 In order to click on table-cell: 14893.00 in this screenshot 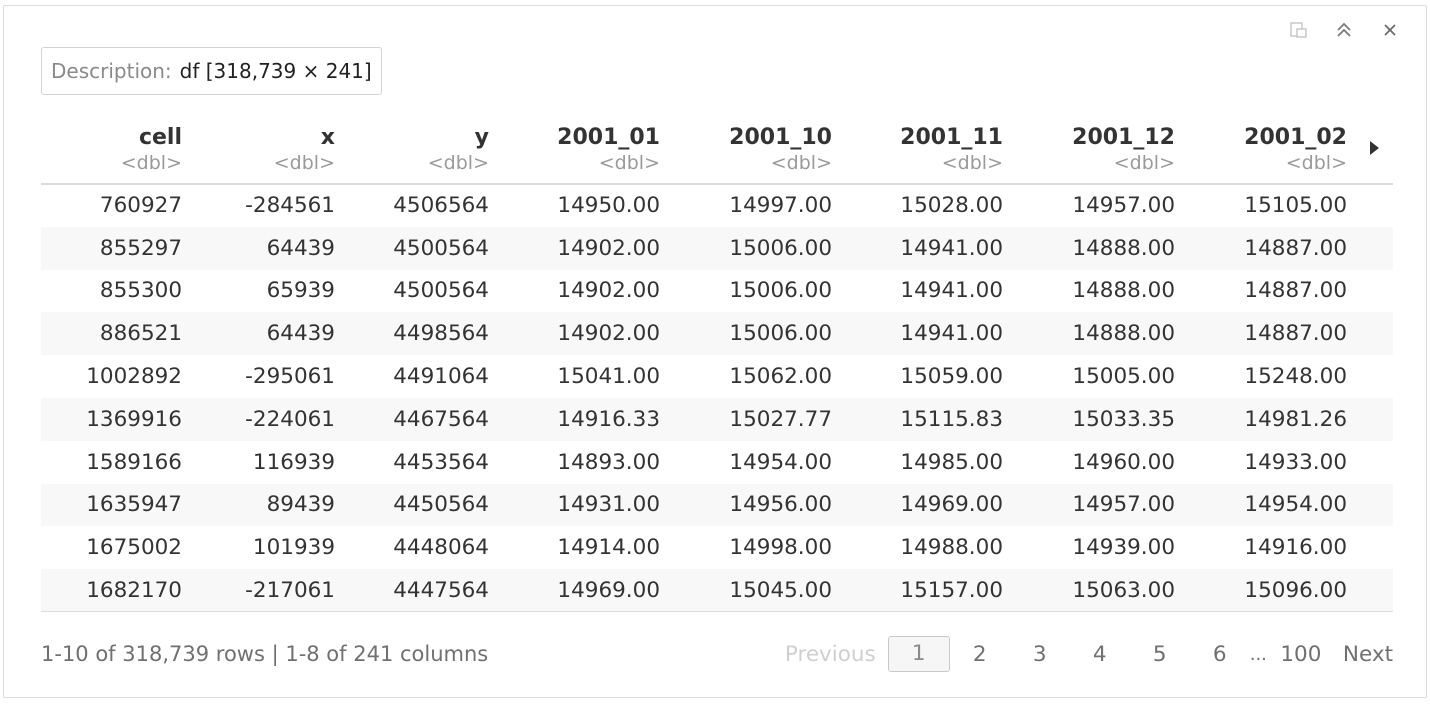, I will do `click(608, 462)`.